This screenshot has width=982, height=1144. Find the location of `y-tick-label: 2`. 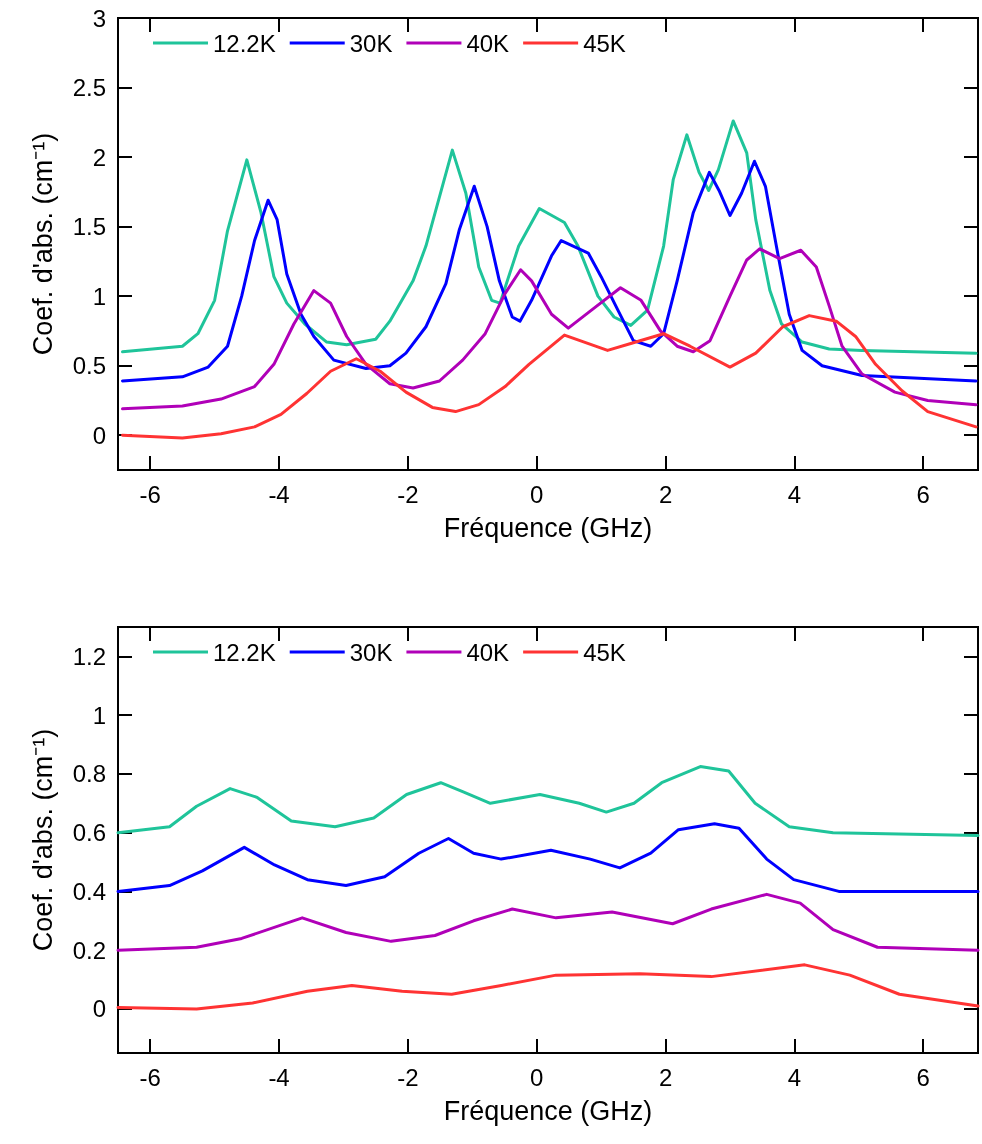

y-tick-label: 2 is located at coordinates (99, 157).